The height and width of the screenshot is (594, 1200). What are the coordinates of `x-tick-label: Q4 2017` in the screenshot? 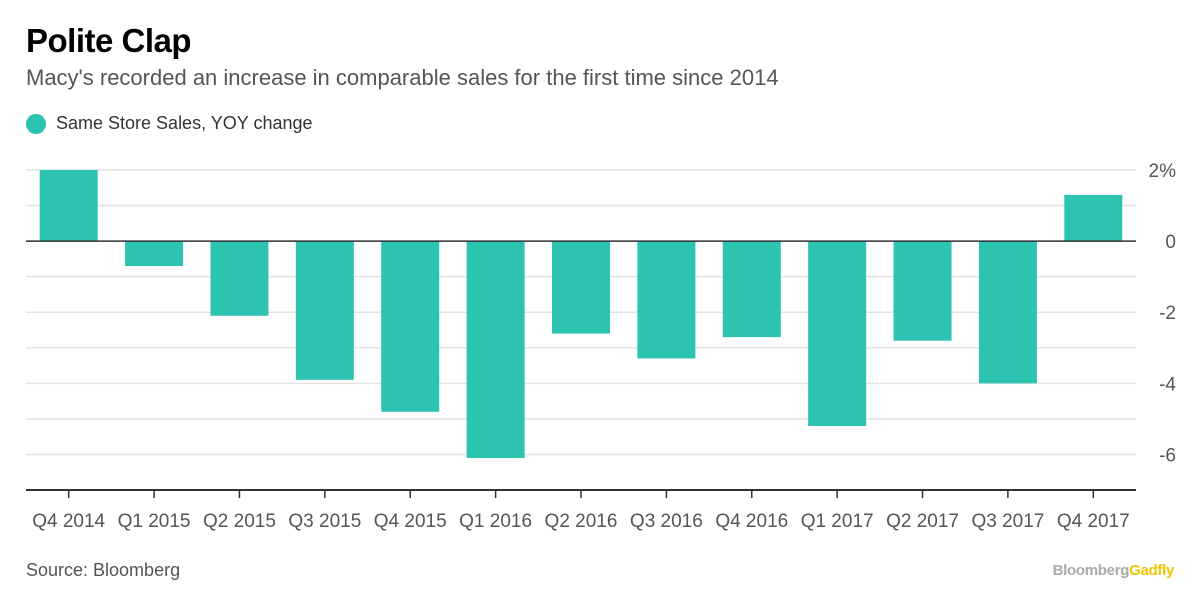 It's located at (1093, 521).